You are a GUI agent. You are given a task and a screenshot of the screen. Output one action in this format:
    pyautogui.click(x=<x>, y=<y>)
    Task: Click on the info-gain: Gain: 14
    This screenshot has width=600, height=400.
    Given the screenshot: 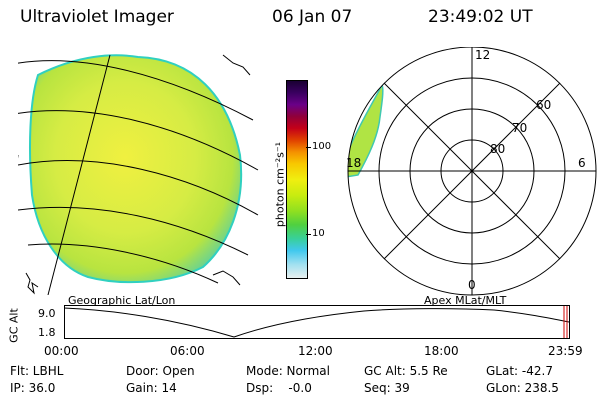 What is the action you would take?
    pyautogui.click(x=151, y=388)
    